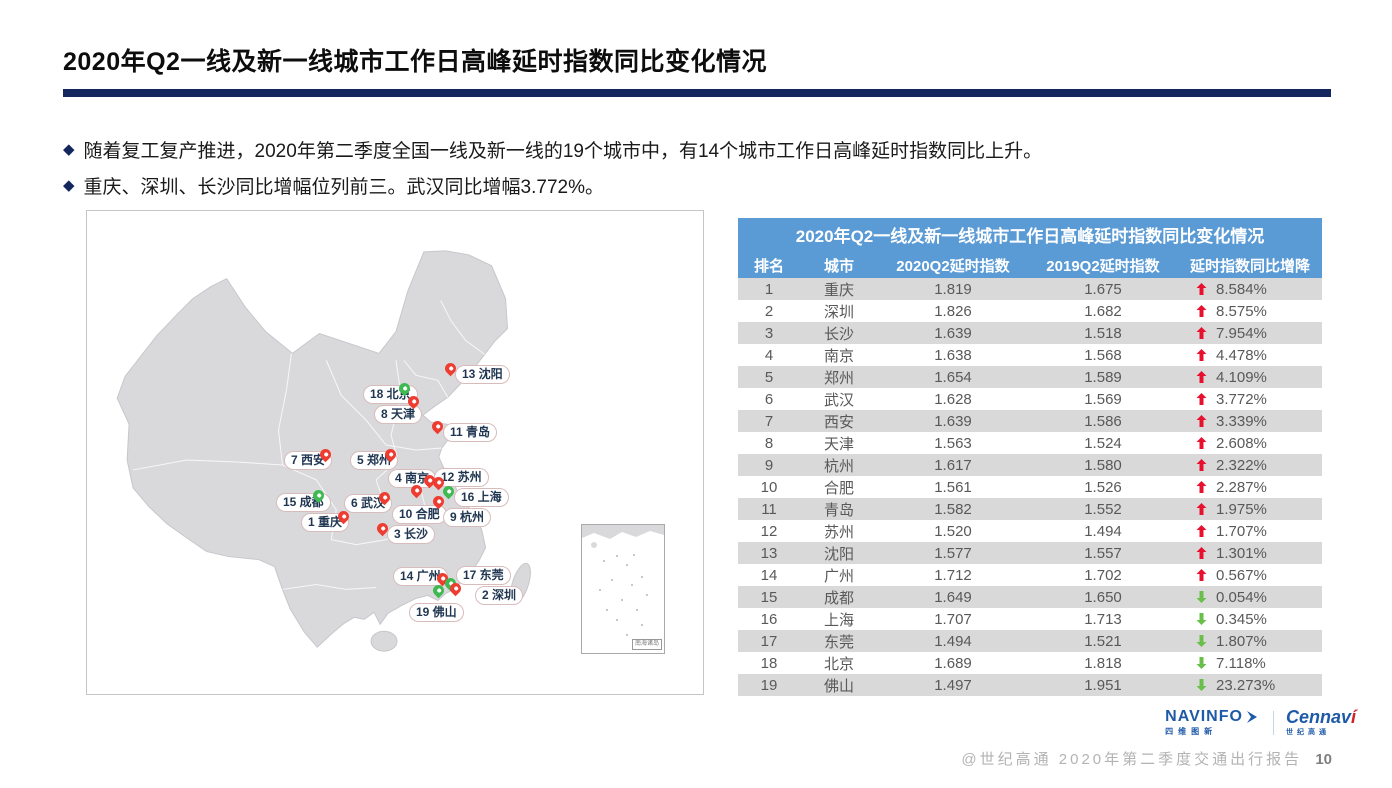 The image size is (1392, 788). What do you see at coordinates (838, 290) in the screenshot?
I see `cell-city: 重庆` at bounding box center [838, 290].